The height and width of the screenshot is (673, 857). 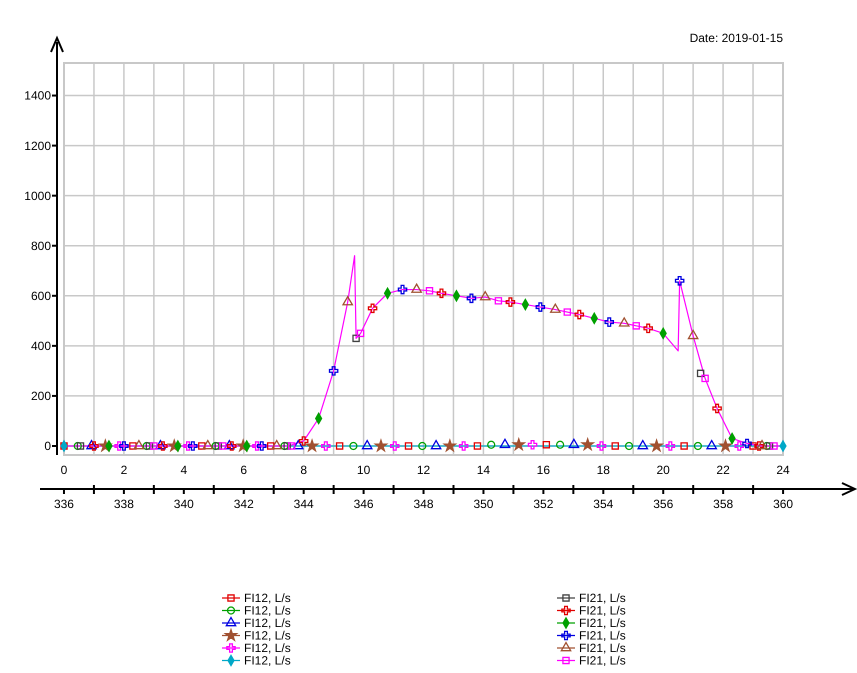 What do you see at coordinates (483, 470) in the screenshot?
I see `x-tick-label: 14` at bounding box center [483, 470].